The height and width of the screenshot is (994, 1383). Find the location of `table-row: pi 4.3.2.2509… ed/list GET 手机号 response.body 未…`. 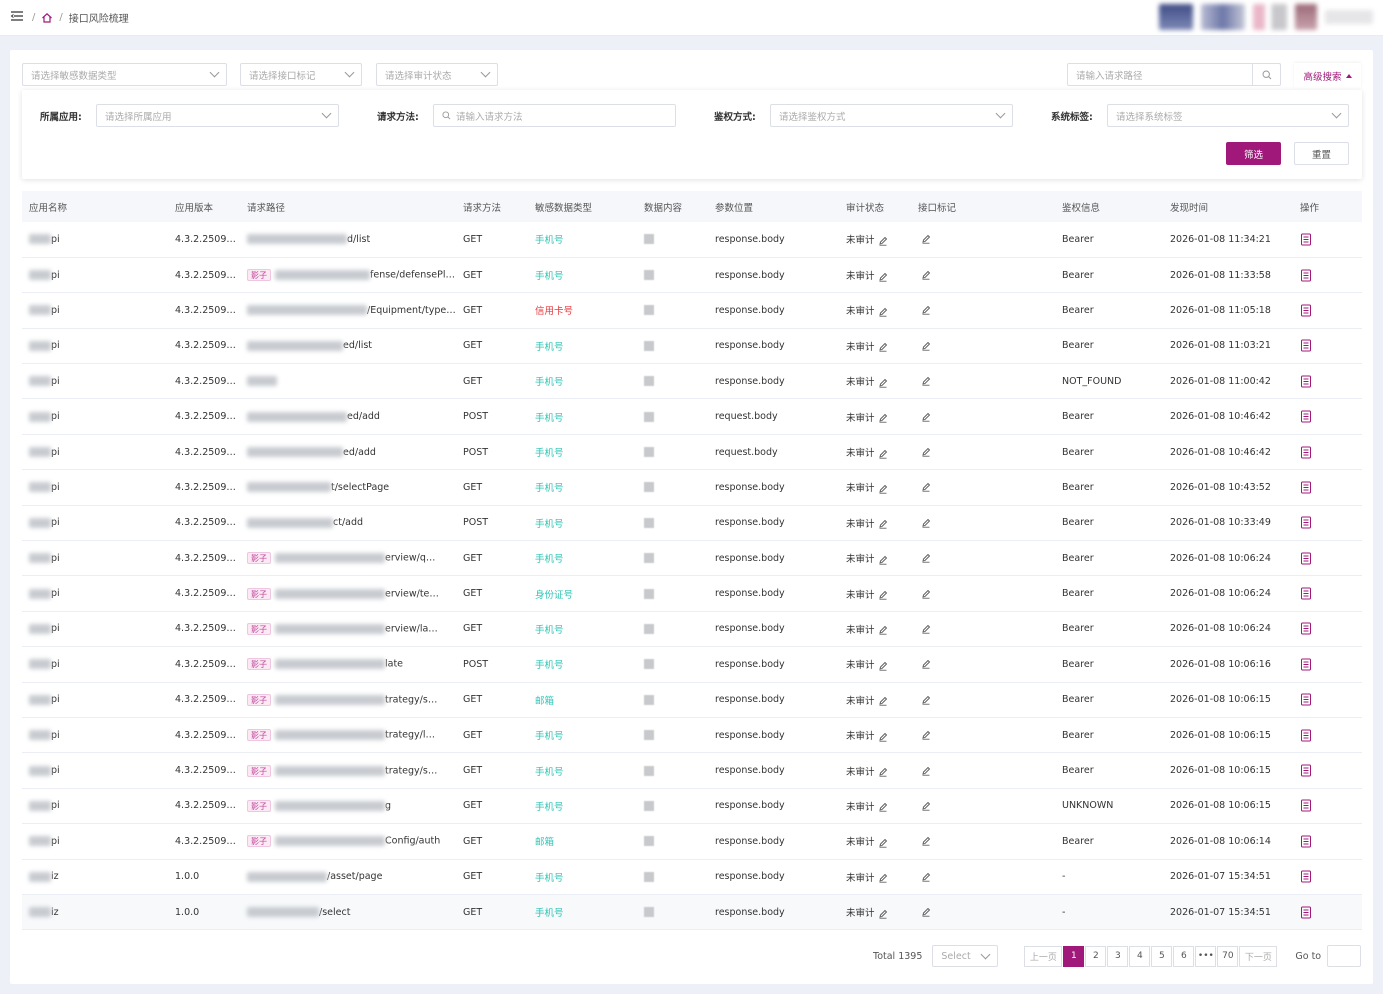

table-row: pi 4.3.2.2509… ed/list GET 手机号 response.body 未… is located at coordinates (692, 346).